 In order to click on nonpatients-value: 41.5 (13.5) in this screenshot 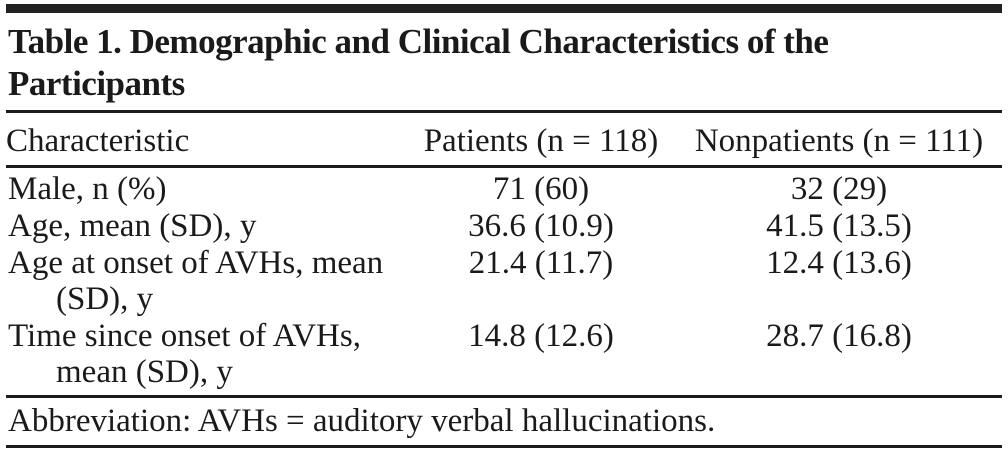, I will do `click(839, 226)`.